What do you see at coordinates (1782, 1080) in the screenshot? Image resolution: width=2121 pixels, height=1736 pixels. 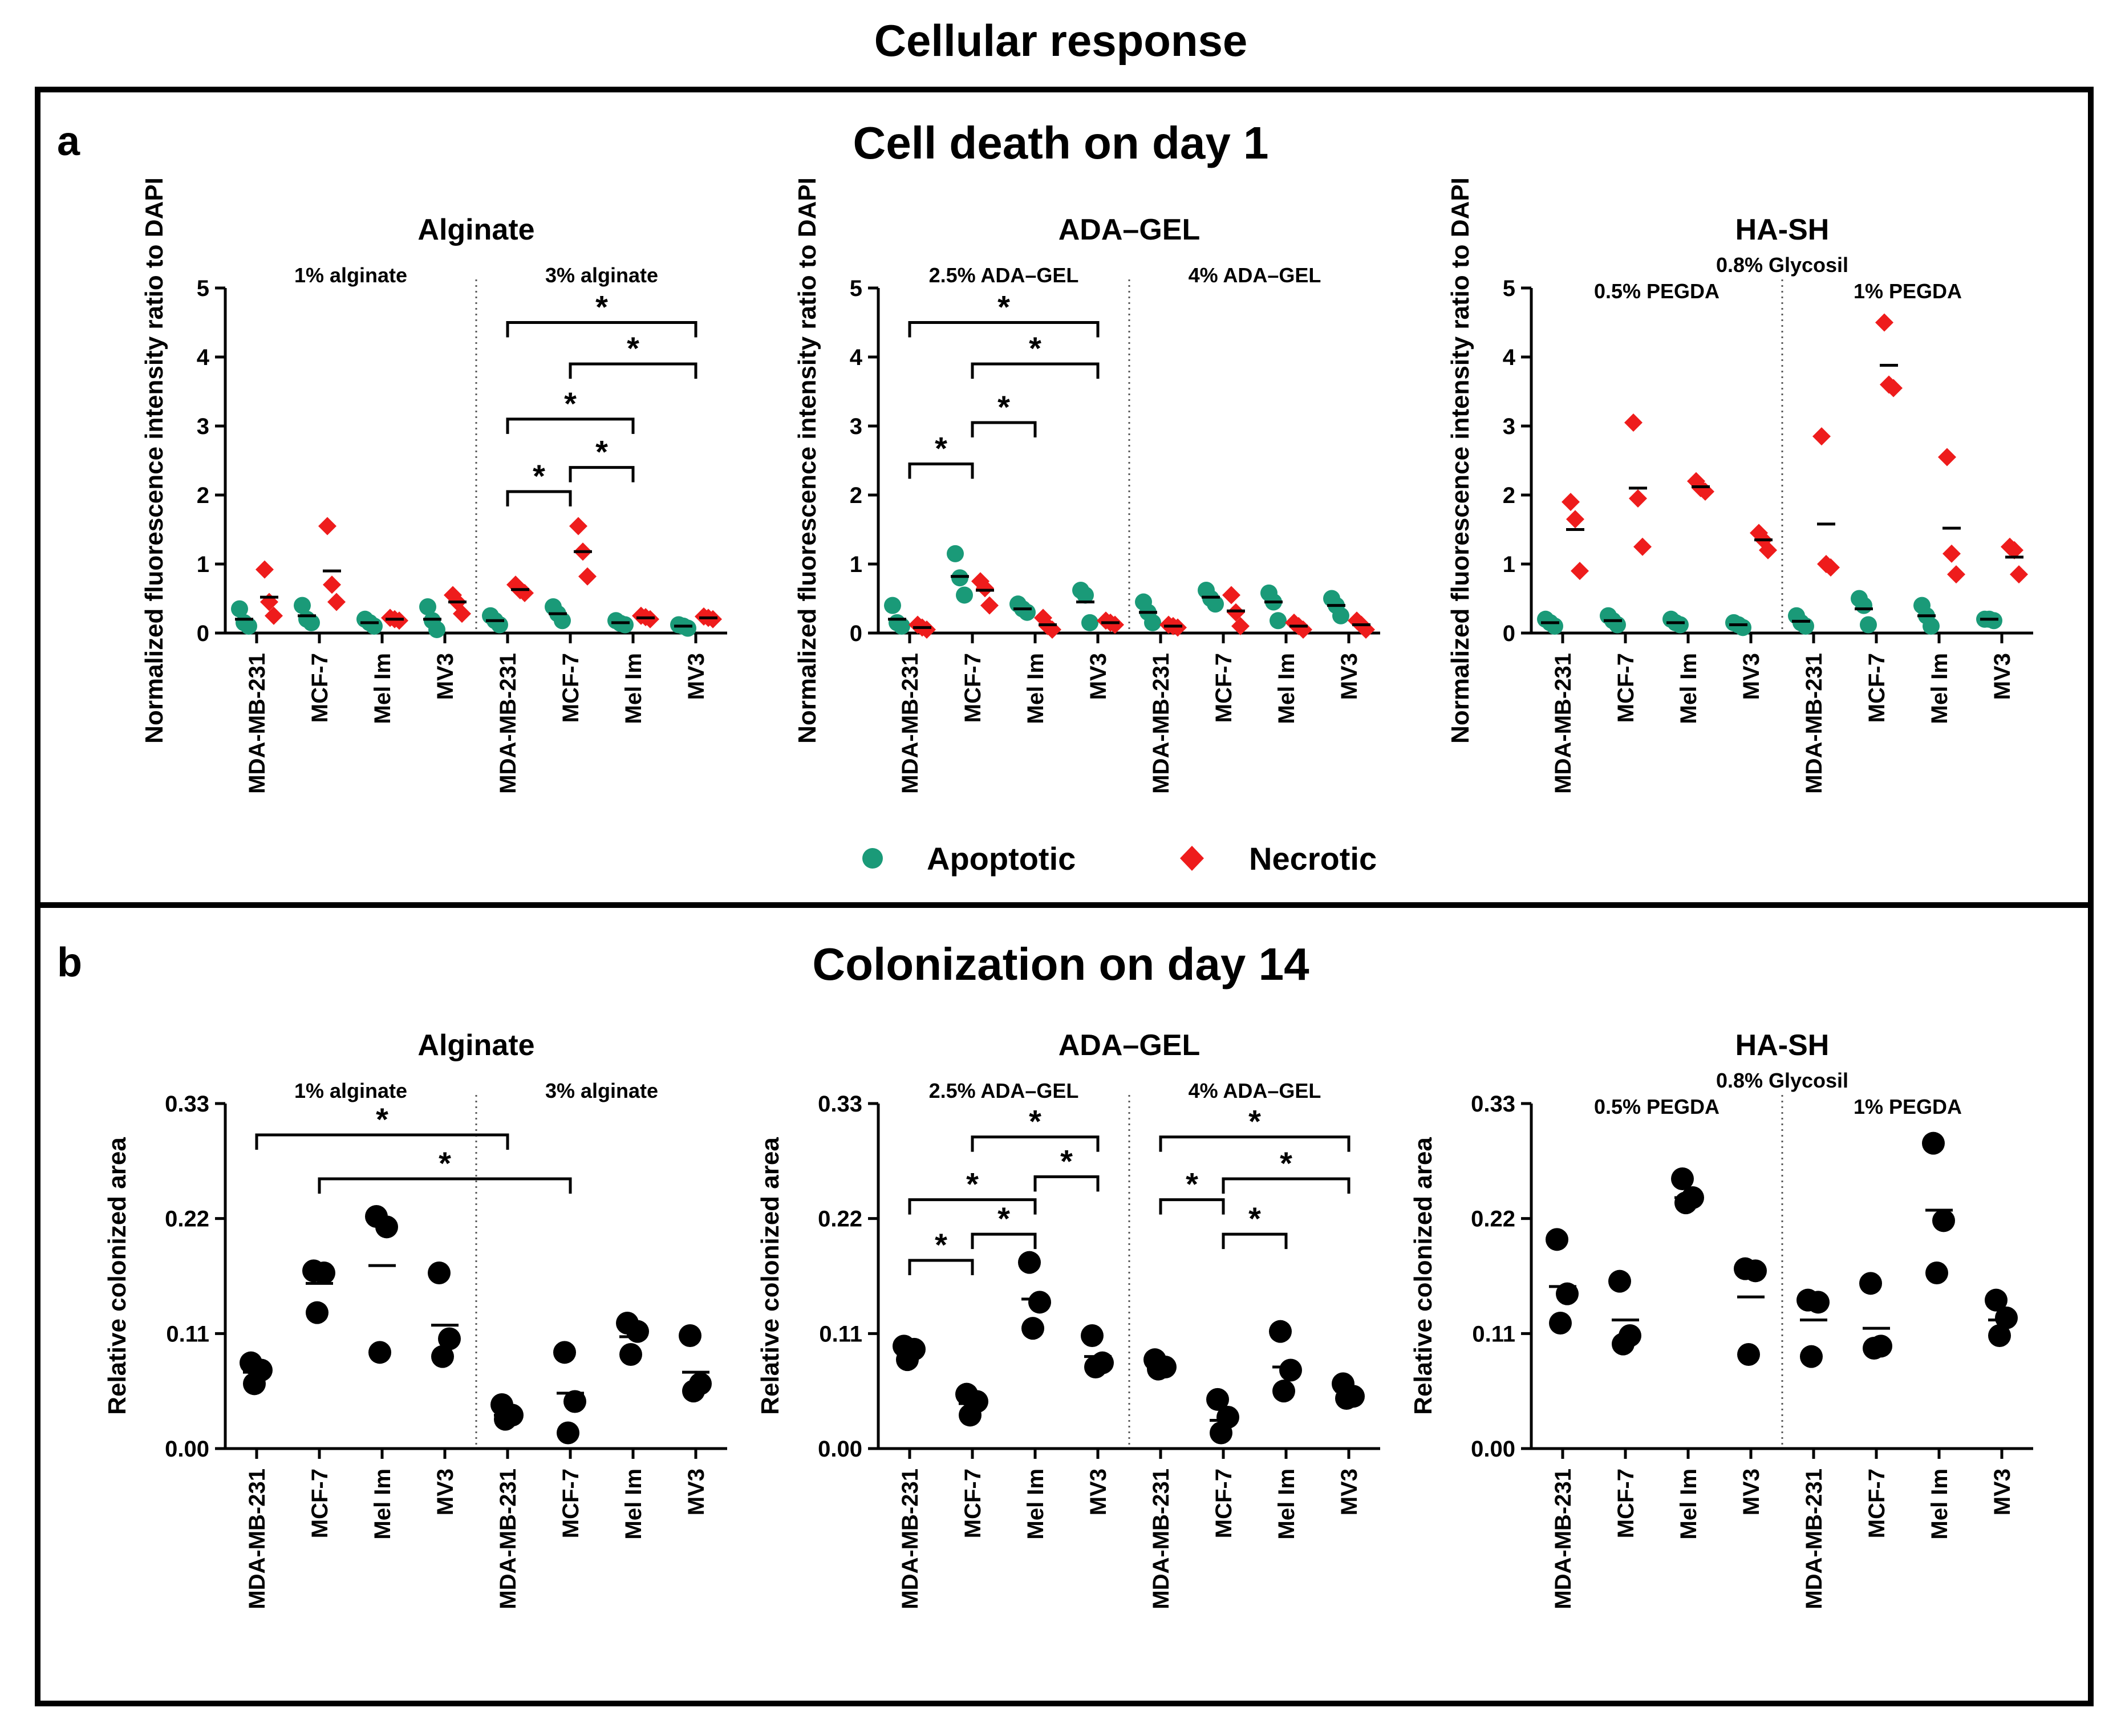 I see `supergroup-label: 0.8% Glycosil` at bounding box center [1782, 1080].